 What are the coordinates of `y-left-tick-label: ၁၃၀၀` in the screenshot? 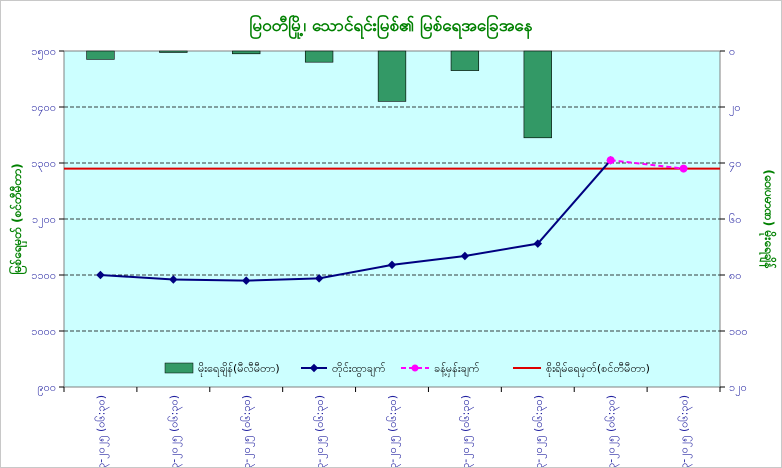 It's located at (43, 164).